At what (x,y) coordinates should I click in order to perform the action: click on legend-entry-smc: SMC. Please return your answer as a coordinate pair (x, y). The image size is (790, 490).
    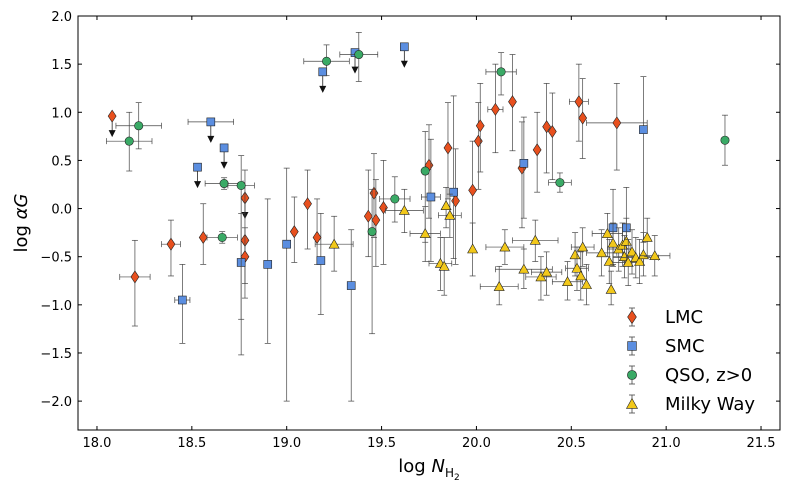
    Looking at the image, I should click on (666, 346).